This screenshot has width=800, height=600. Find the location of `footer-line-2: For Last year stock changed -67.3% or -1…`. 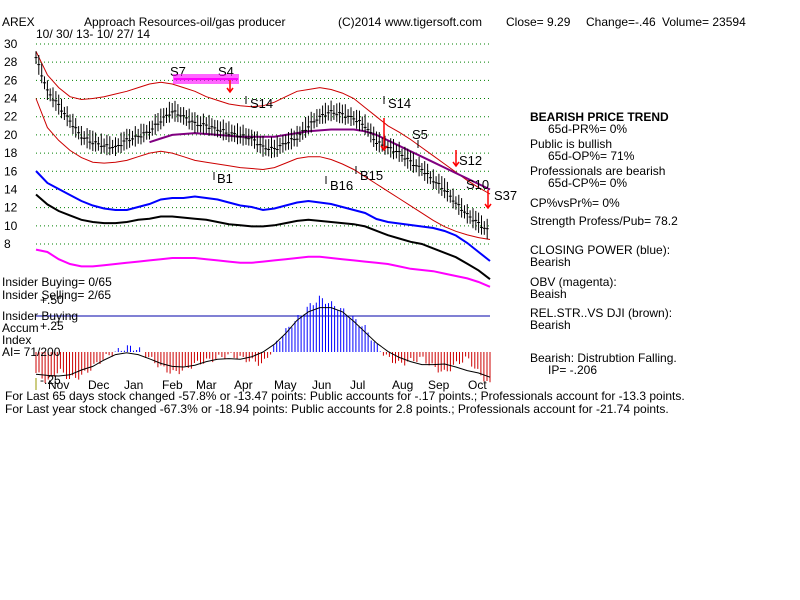

footer-line-2: For Last year stock changed -67.3% or -1… is located at coordinates (337, 409).